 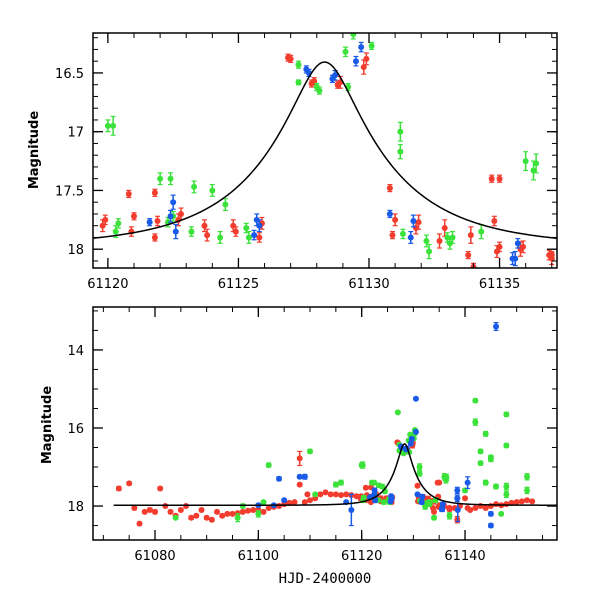 What do you see at coordinates (499, 284) in the screenshot?
I see `x-tick-label: 61135` at bounding box center [499, 284].